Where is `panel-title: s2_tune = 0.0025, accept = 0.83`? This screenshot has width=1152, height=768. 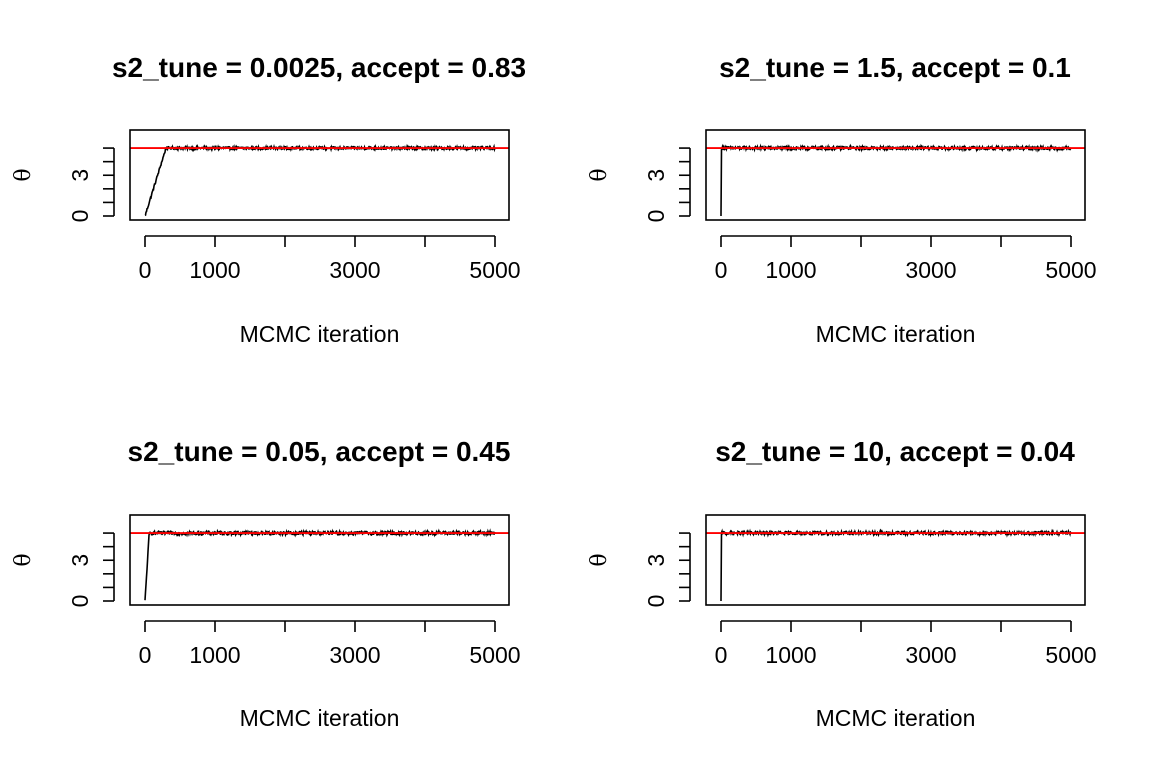 panel-title: s2_tune = 0.0025, accept = 0.83 is located at coordinates (319, 67).